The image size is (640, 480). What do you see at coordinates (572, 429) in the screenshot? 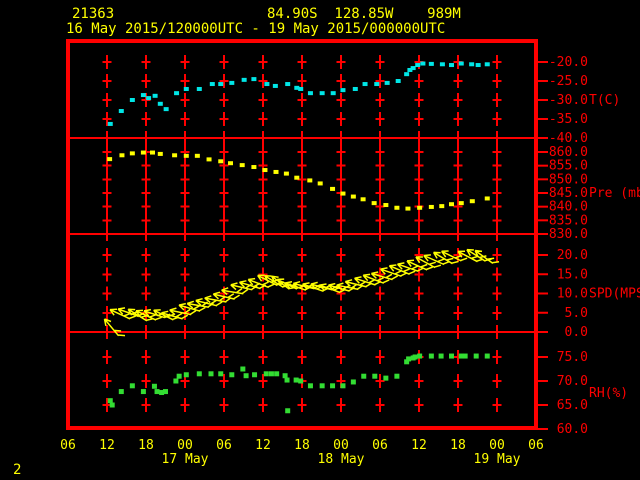
I see `y-tick-label: 60.0` at bounding box center [572, 429].